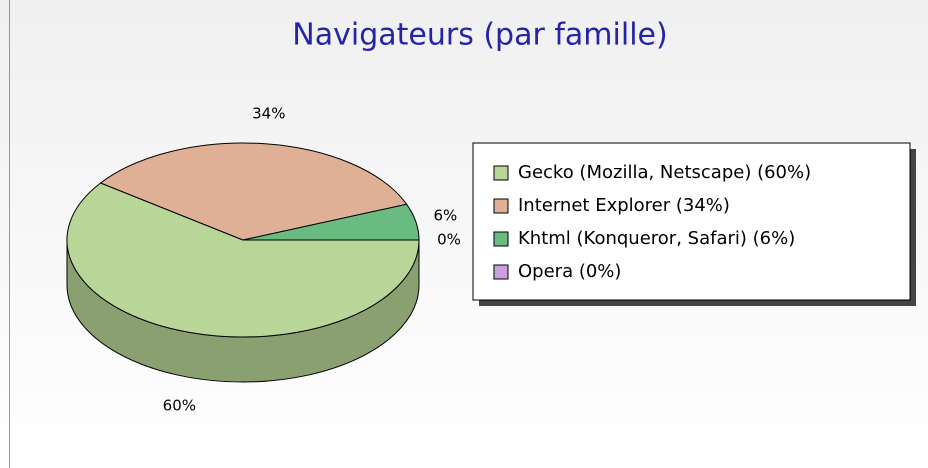  What do you see at coordinates (569, 271) in the screenshot?
I see `legend-label: Opera (0%)` at bounding box center [569, 271].